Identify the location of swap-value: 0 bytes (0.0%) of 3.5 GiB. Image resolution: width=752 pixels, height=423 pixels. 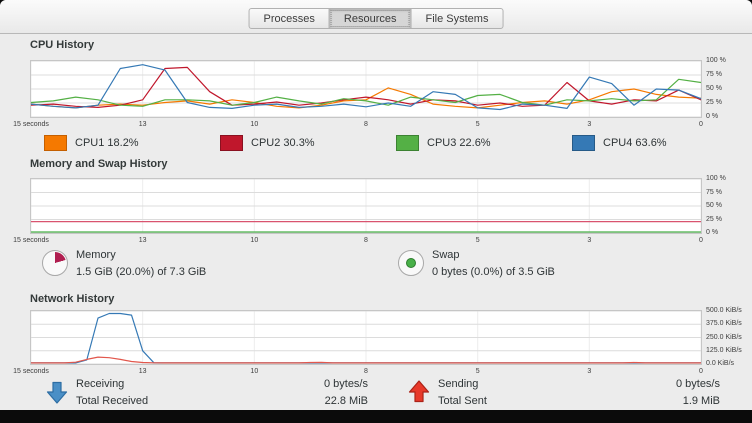
(493, 272).